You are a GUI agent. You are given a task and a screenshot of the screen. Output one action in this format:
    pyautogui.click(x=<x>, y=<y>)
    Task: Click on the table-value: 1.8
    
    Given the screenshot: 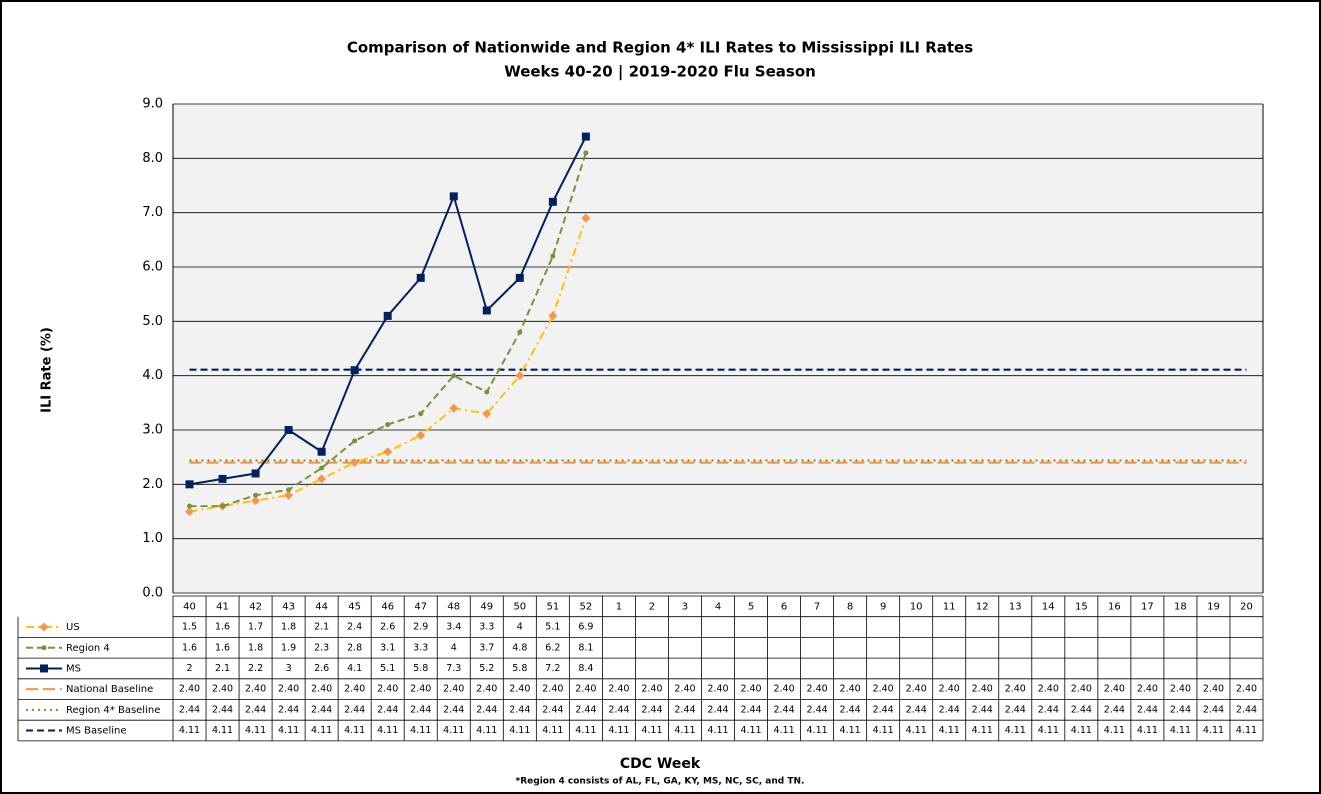 What is the action you would take?
    pyautogui.click(x=288, y=627)
    